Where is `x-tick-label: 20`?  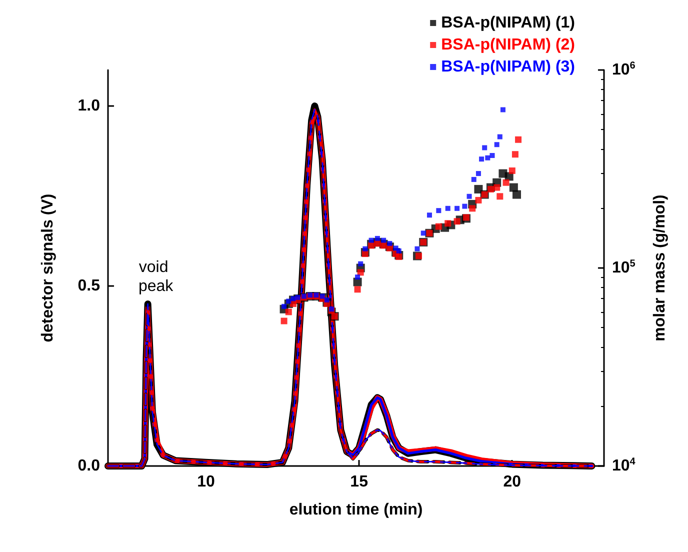 x-tick-label: 20 is located at coordinates (512, 482).